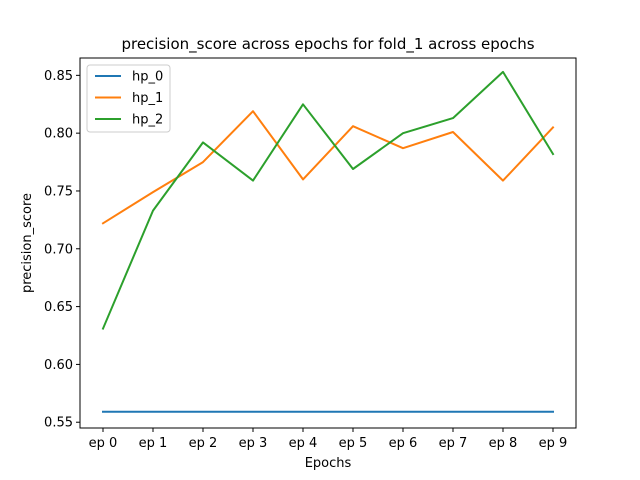  What do you see at coordinates (58, 249) in the screenshot?
I see `y-tick-label: 0.70` at bounding box center [58, 249].